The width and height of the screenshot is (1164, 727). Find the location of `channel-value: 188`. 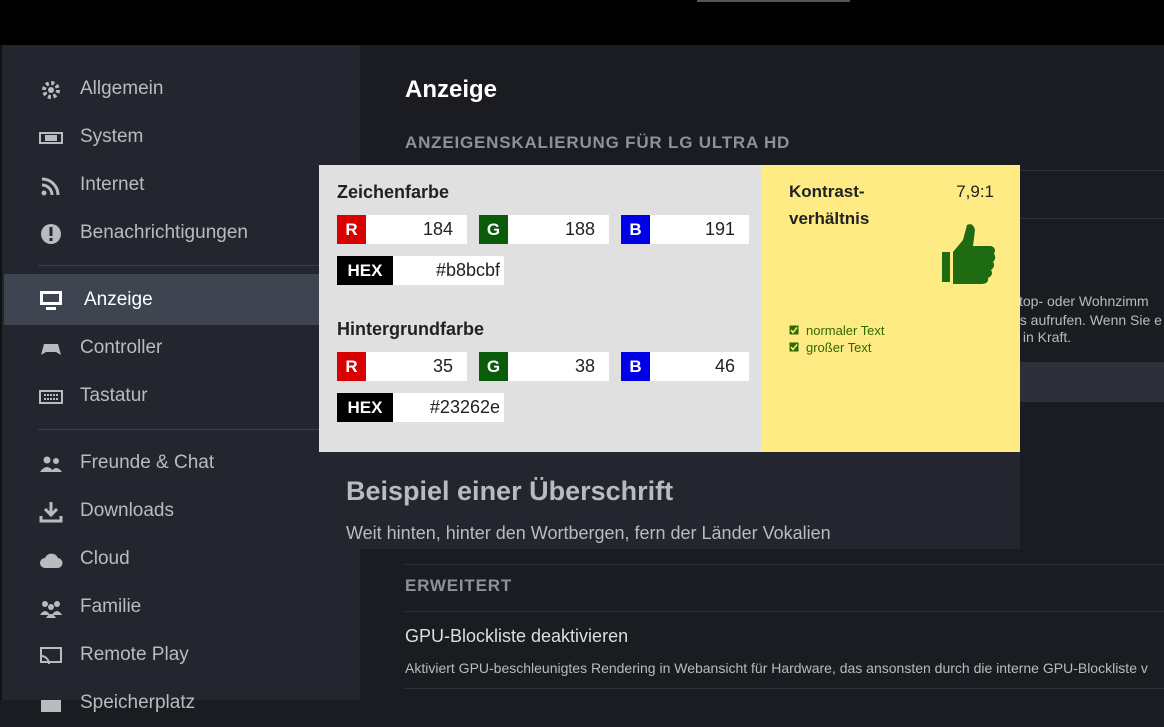

channel-value: 188 is located at coordinates (558, 229).